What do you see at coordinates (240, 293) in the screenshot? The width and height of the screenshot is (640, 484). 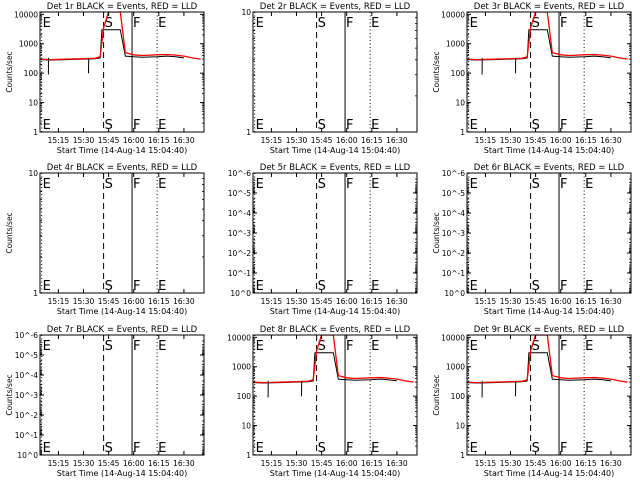 I see `y-tick-label: 10^0` at bounding box center [240, 293].